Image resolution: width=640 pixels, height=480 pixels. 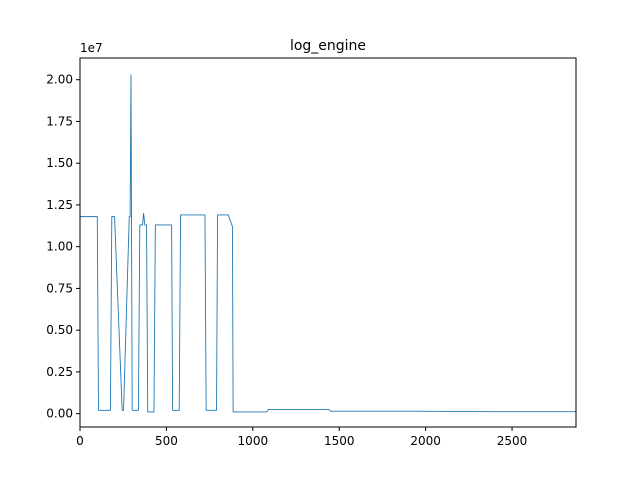 I want to click on x-tick-label: 2500, so click(x=512, y=441).